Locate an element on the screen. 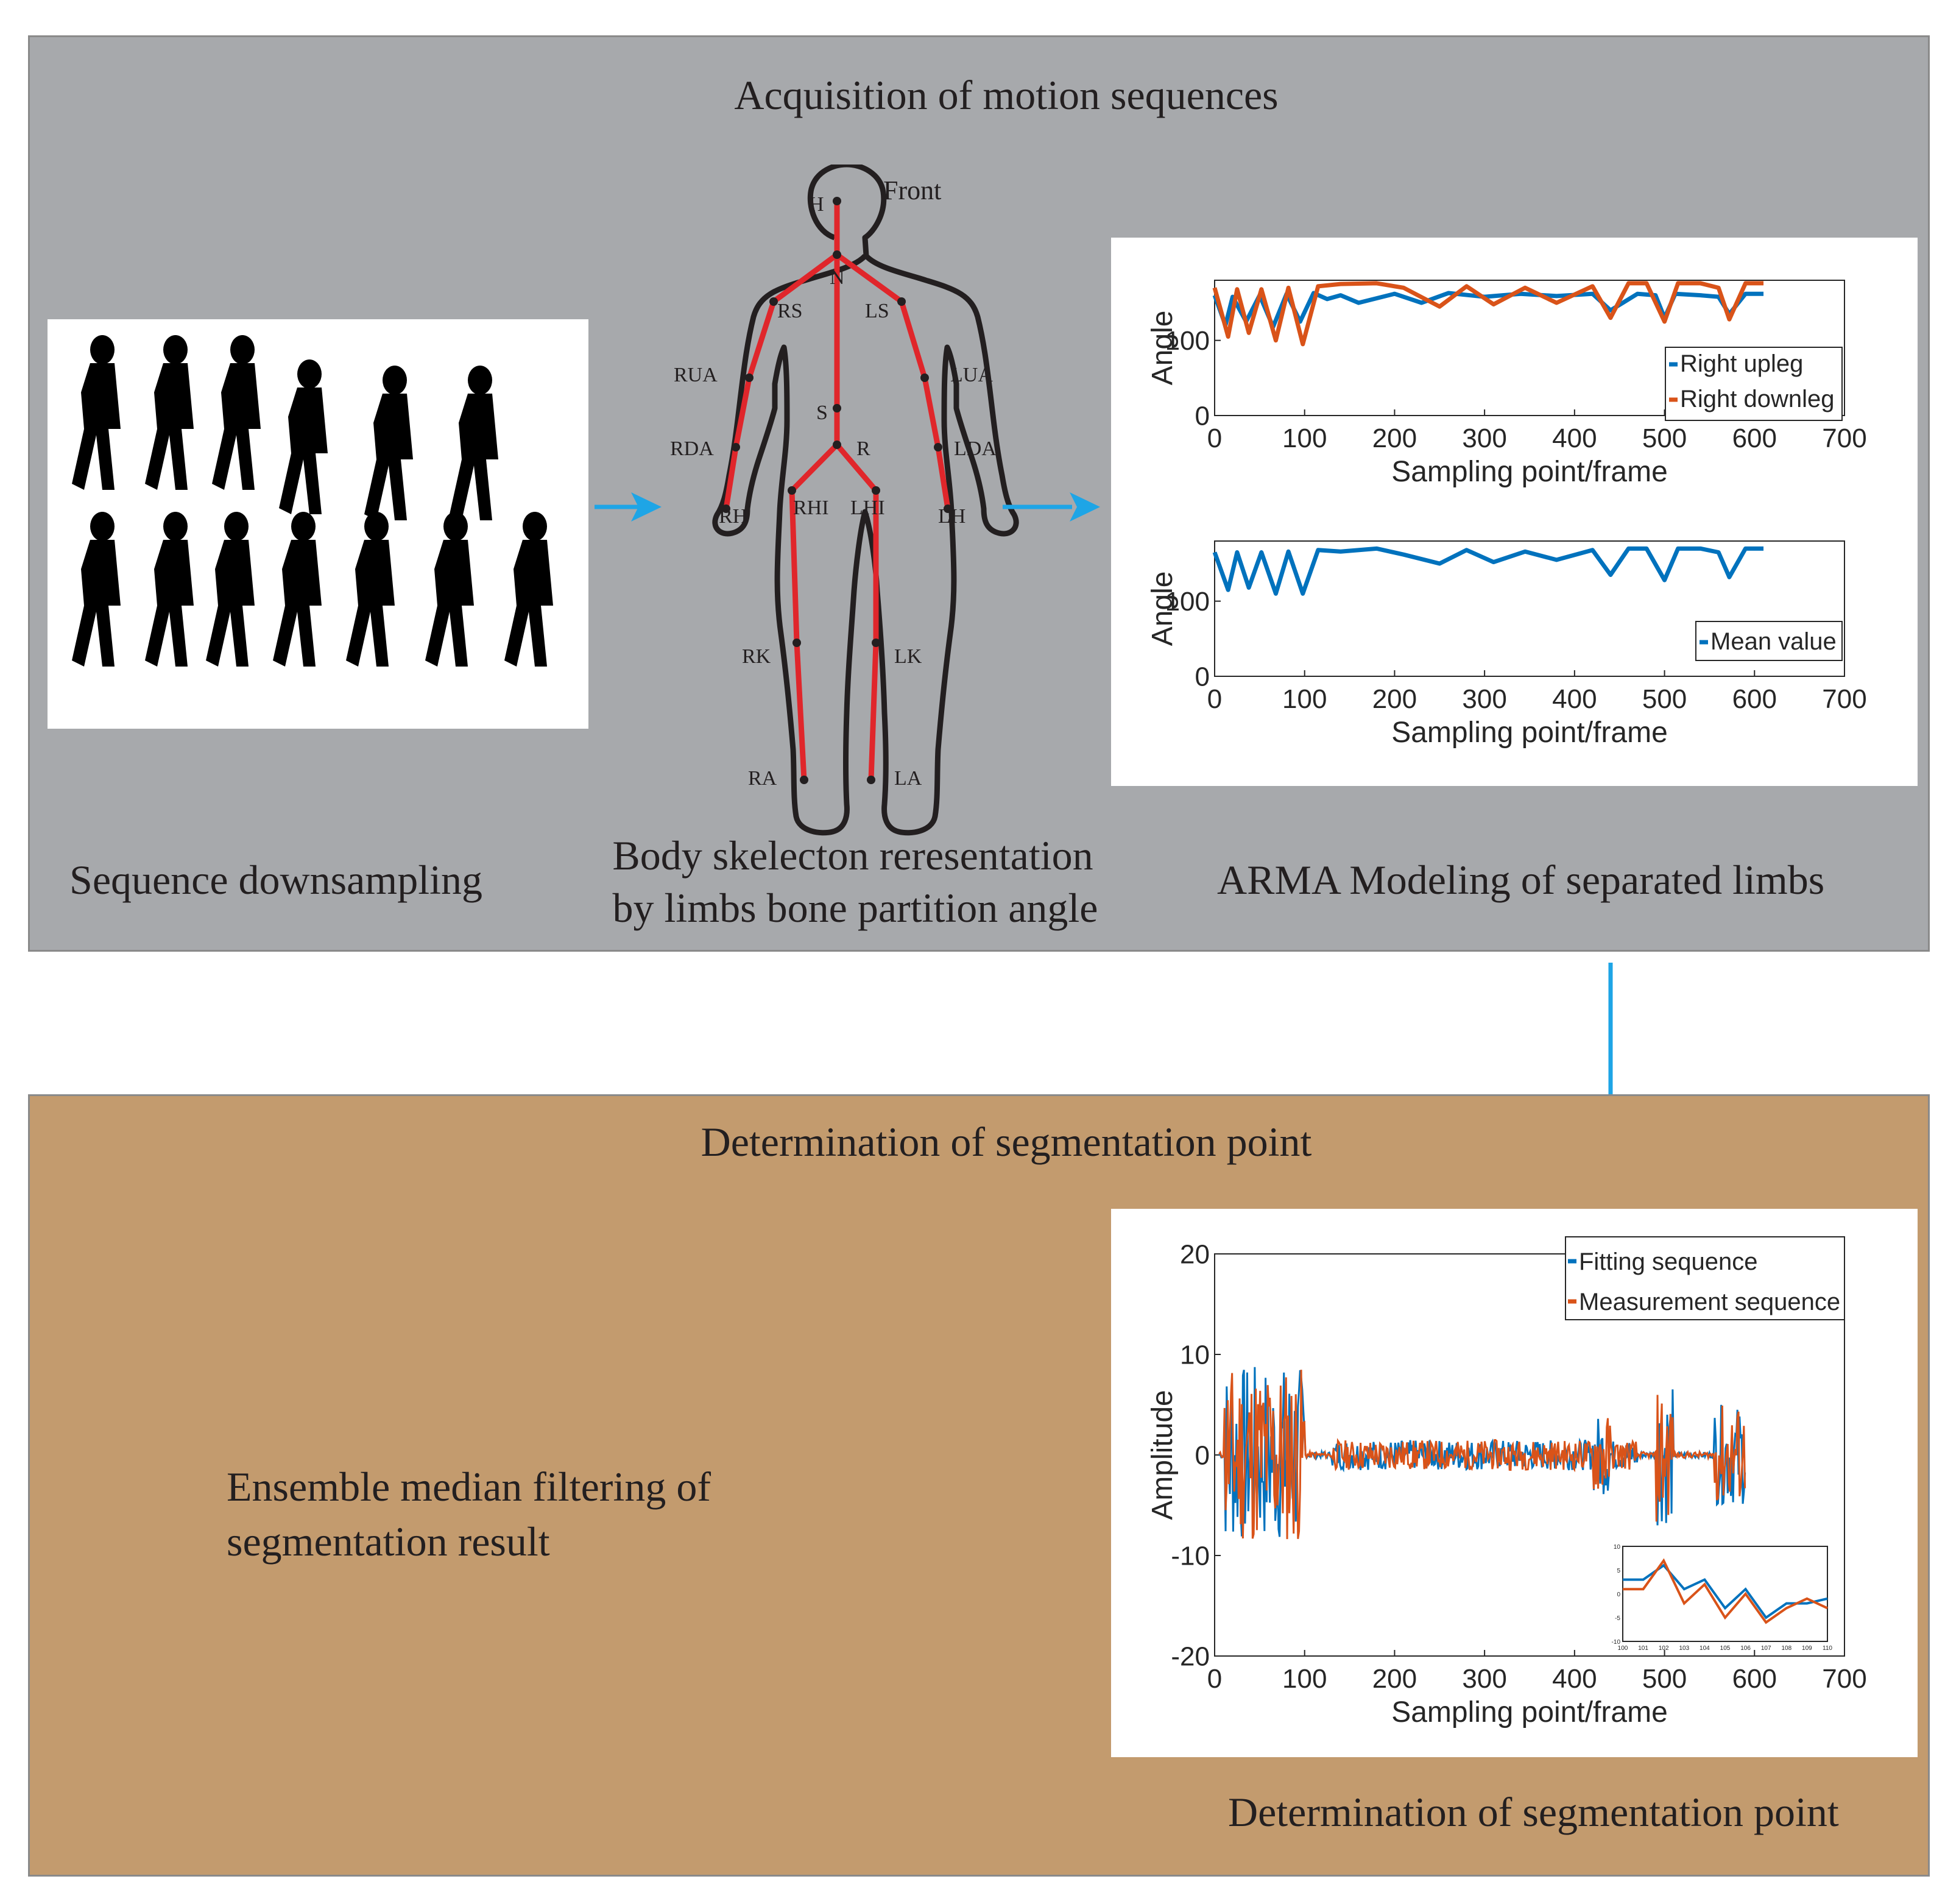 The height and width of the screenshot is (1904, 1959). joint-label-ls: LS is located at coordinates (877, 311).